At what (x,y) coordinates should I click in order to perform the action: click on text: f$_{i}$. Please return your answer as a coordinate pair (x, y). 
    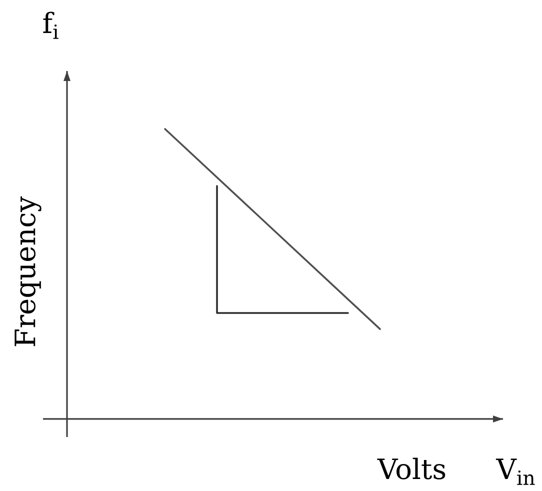
    Looking at the image, I should click on (50, 25).